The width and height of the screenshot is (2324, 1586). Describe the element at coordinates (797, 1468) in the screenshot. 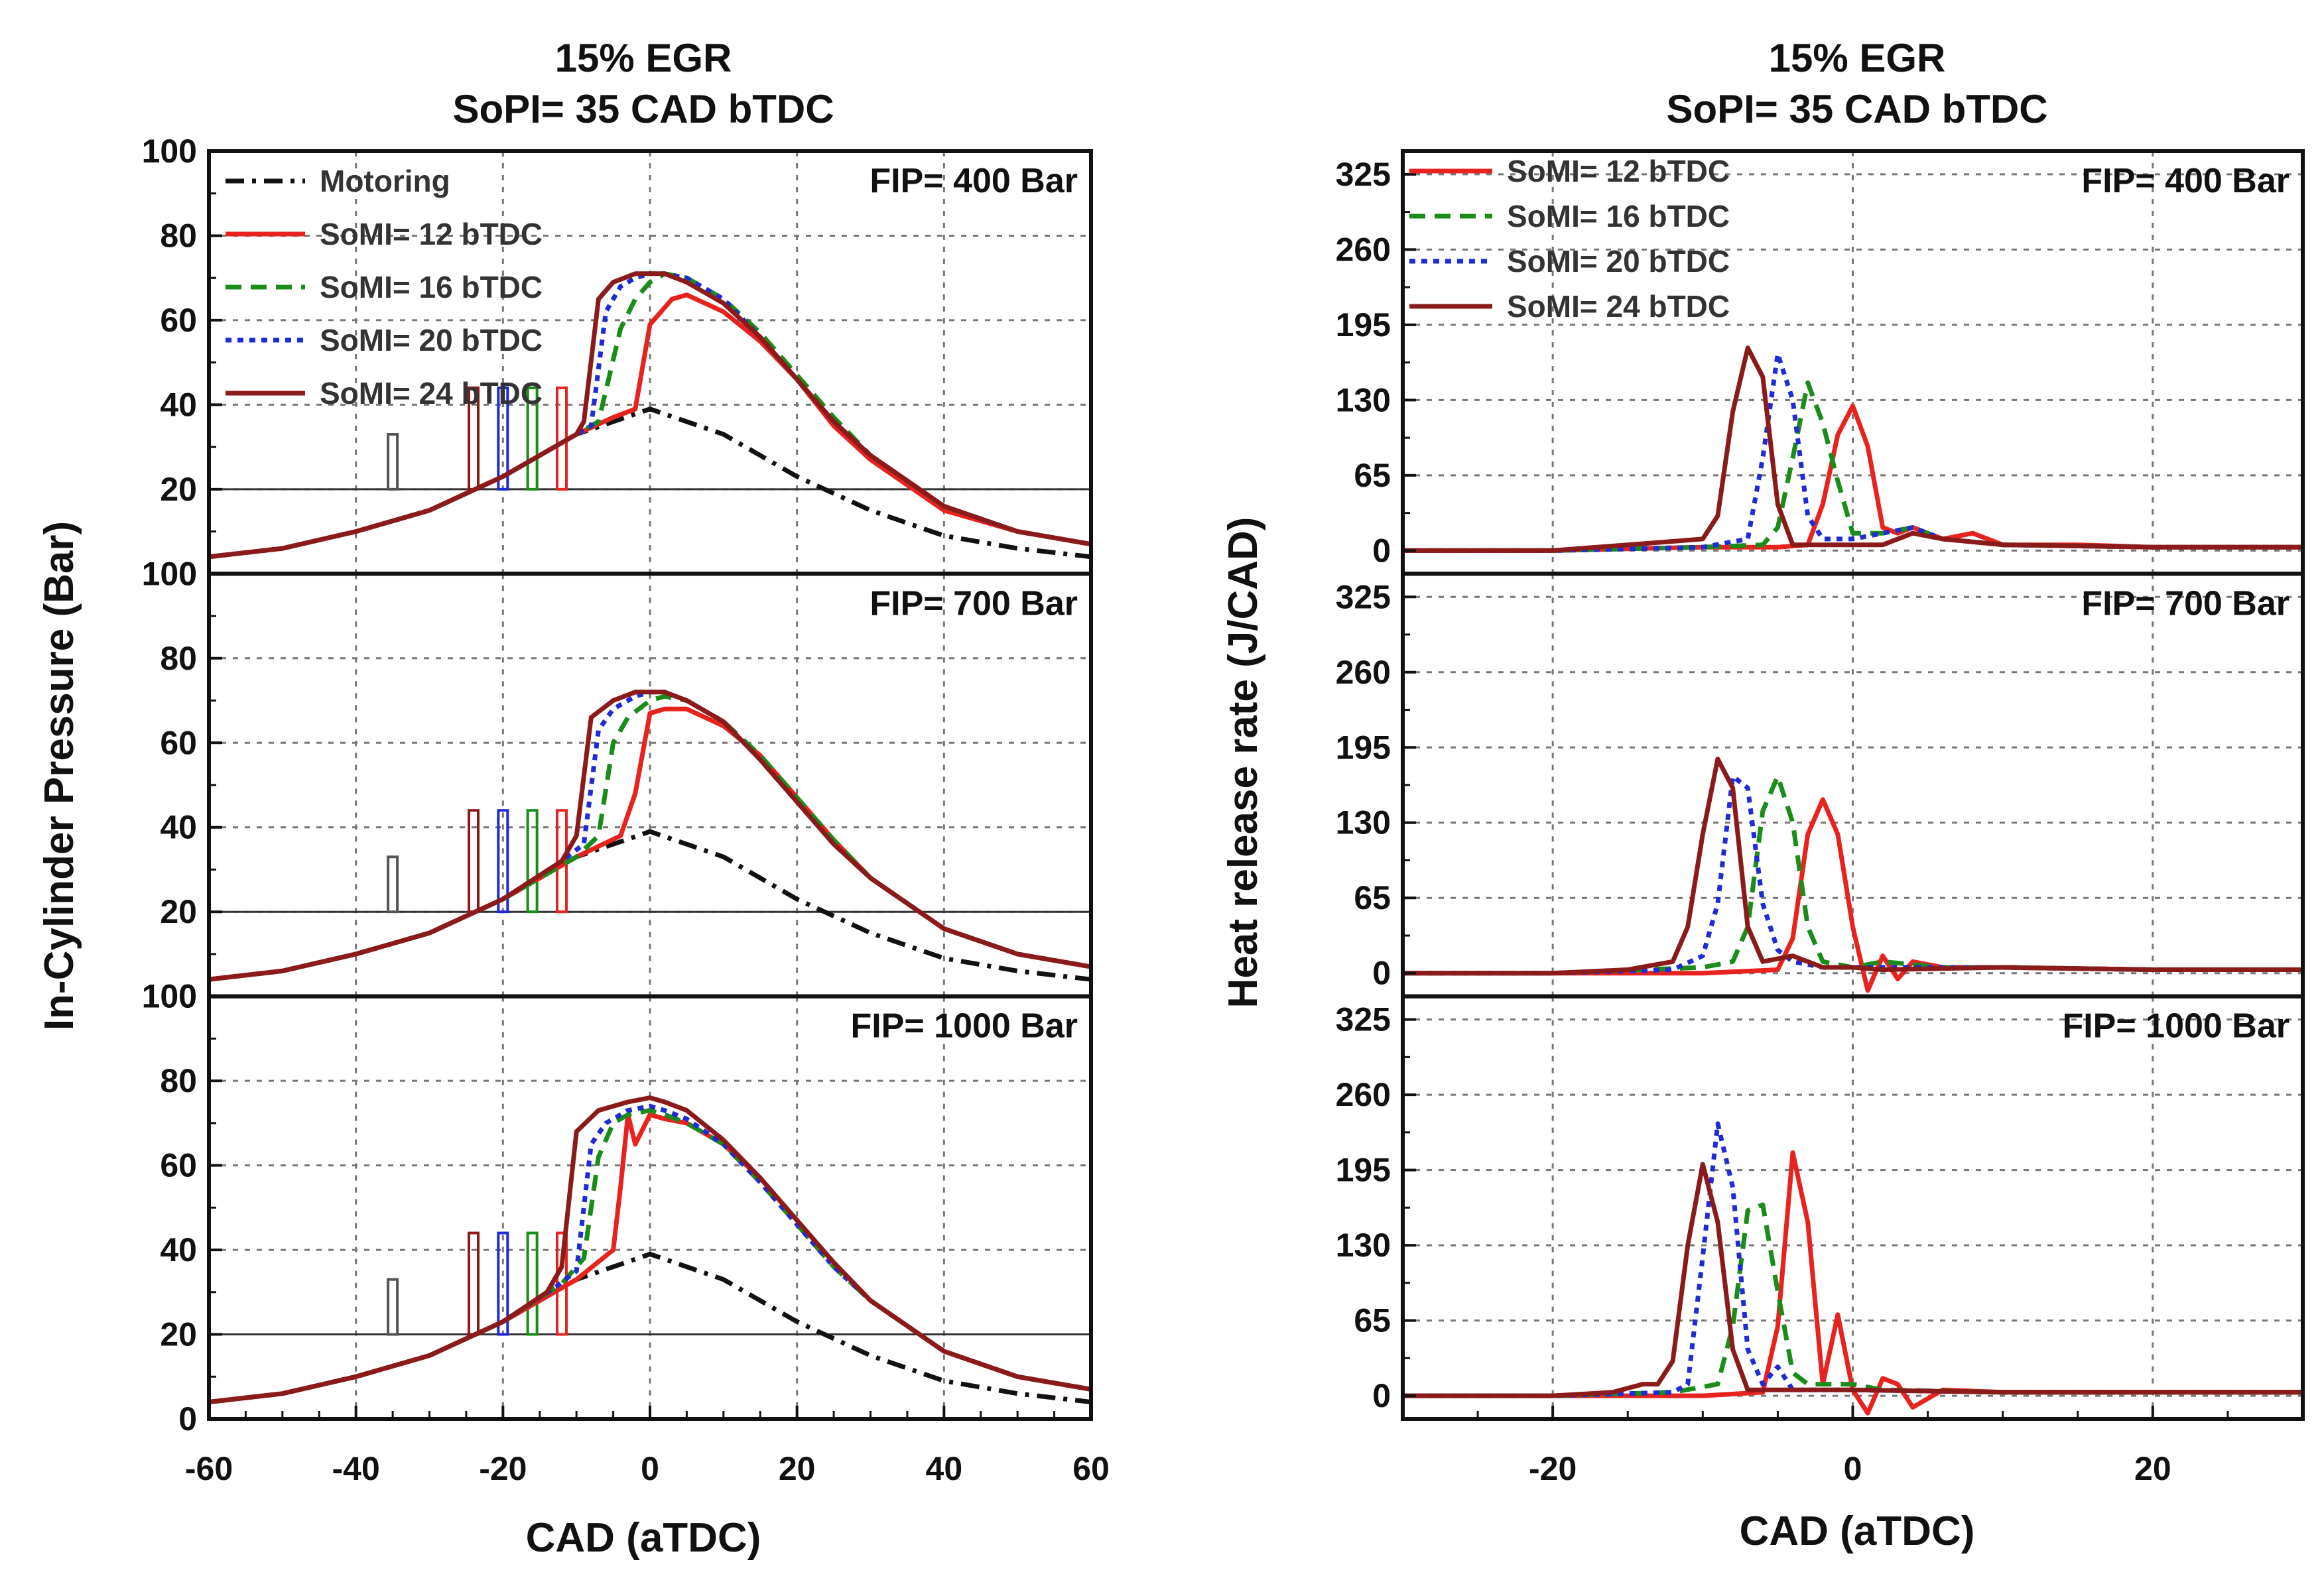

I see `pressure-chart-xtick-label: 20` at that location.